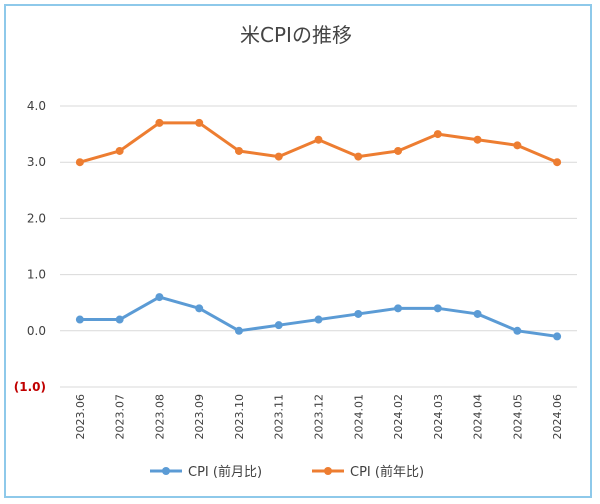  I want to click on x-tick-label: 2023.11, so click(279, 417).